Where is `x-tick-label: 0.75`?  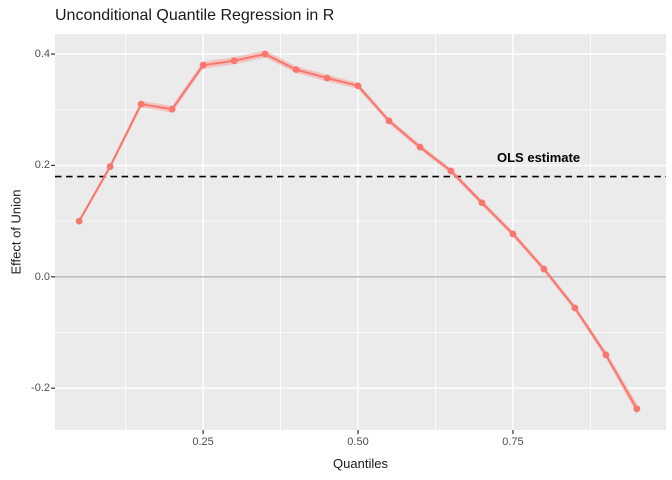
x-tick-label: 0.75 is located at coordinates (513, 442).